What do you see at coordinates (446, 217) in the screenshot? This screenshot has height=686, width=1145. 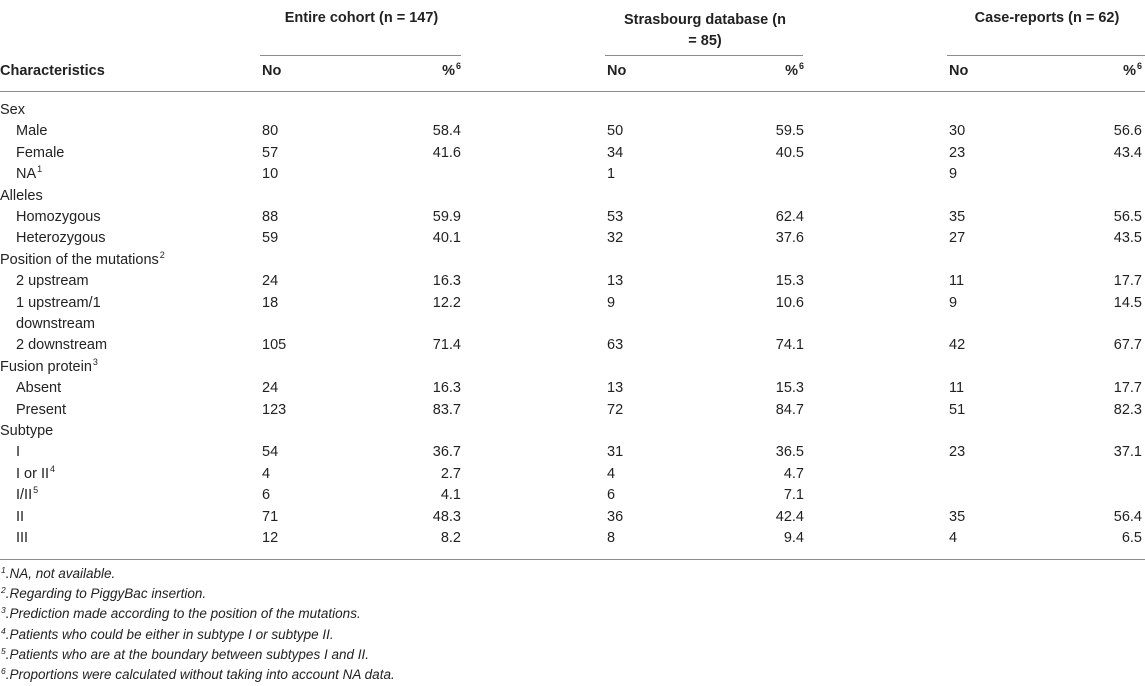 I see `cell-cohort-pct: 59.9` at bounding box center [446, 217].